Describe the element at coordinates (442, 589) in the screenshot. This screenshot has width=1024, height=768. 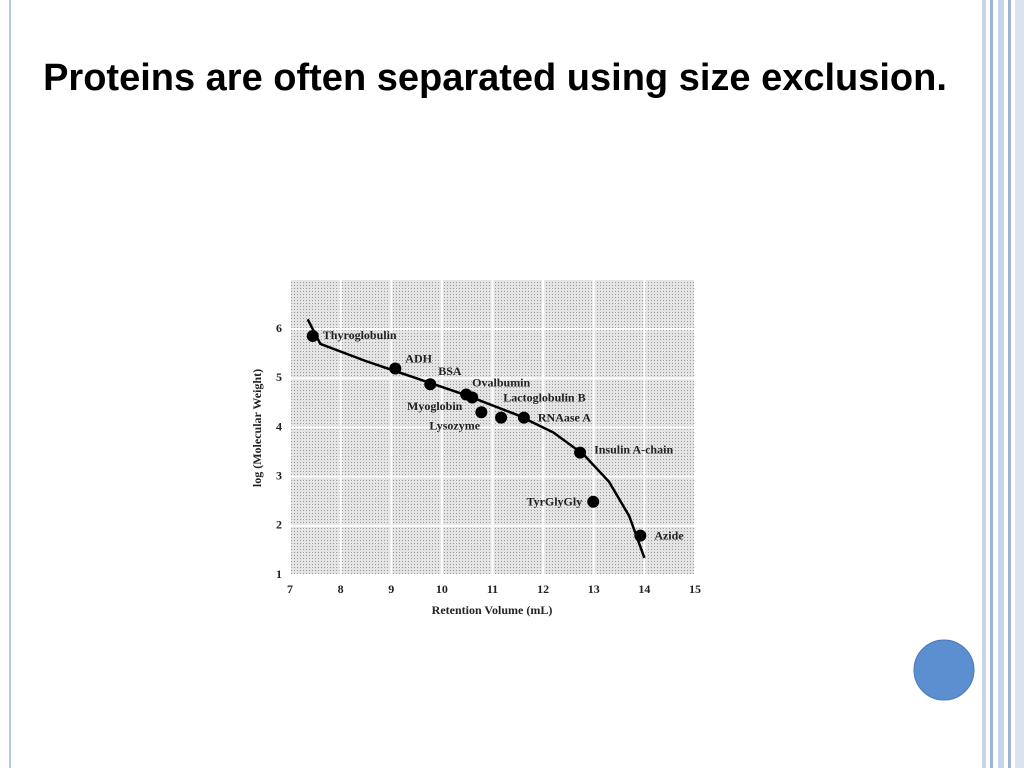
I see `x-tick-label: 10` at that location.